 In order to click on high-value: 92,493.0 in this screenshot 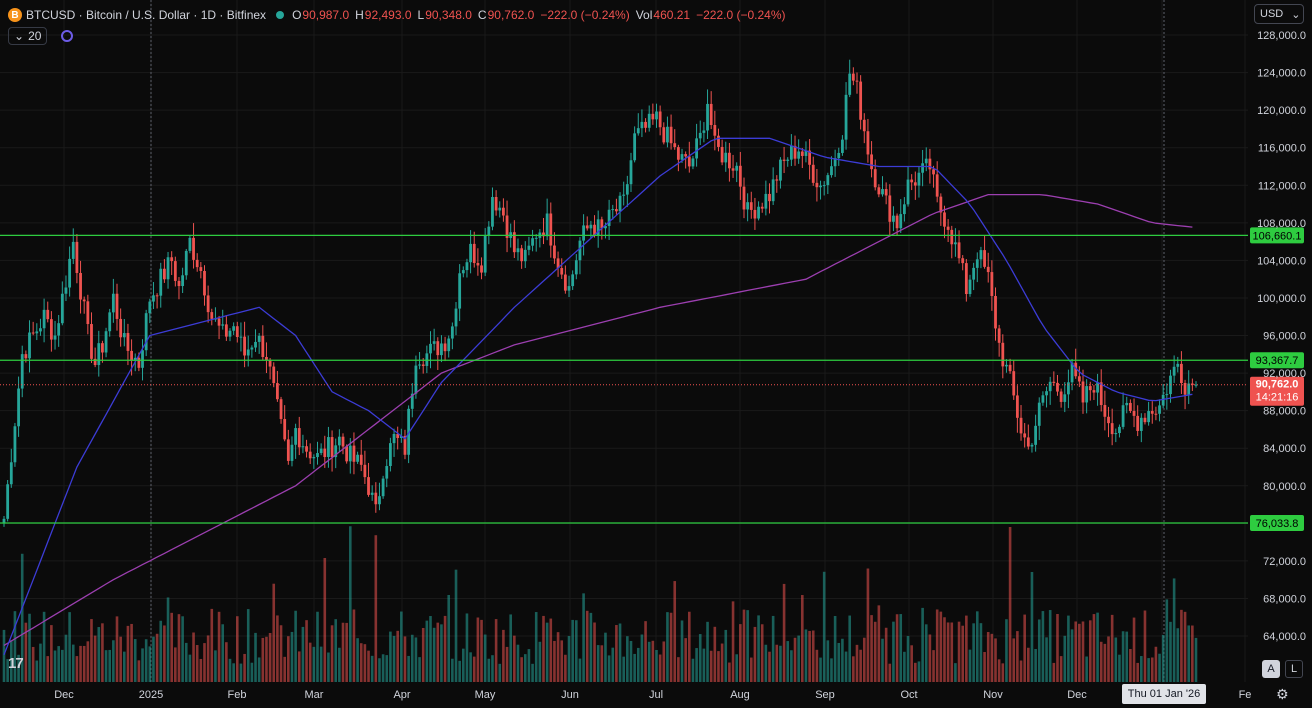, I will do `click(388, 15)`.